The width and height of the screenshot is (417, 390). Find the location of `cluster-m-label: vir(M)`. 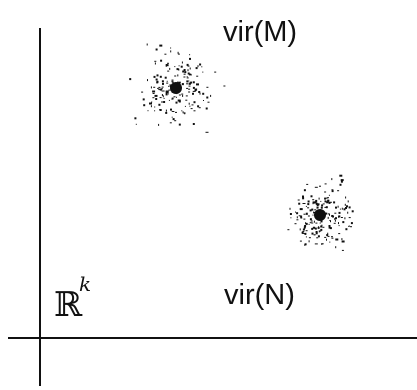

cluster-m-label: vir(M) is located at coordinates (260, 32).